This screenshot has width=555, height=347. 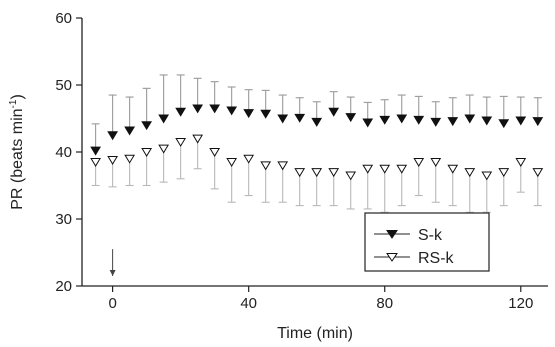 What do you see at coordinates (520, 303) in the screenshot?
I see `x-tick-label: 120` at bounding box center [520, 303].